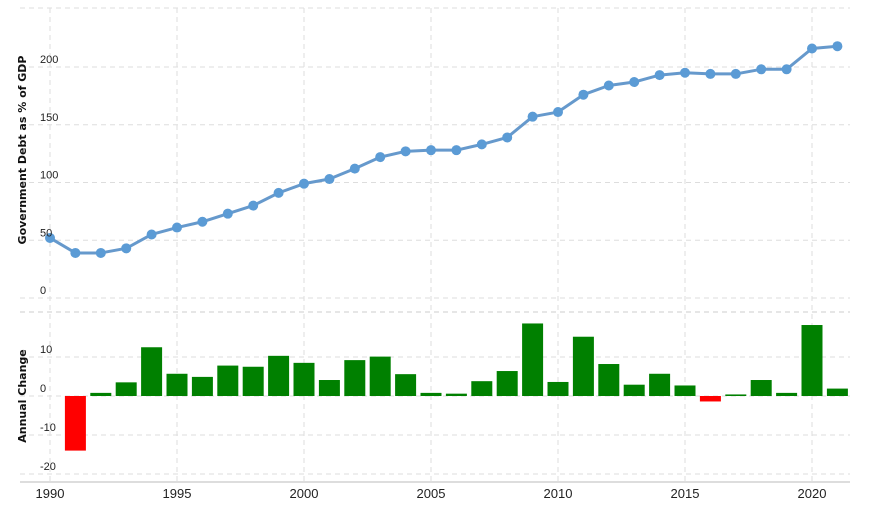 This screenshot has height=505, width=872. What do you see at coordinates (22, 396) in the screenshot?
I see `change-axis-title: Annual Change` at bounding box center [22, 396].